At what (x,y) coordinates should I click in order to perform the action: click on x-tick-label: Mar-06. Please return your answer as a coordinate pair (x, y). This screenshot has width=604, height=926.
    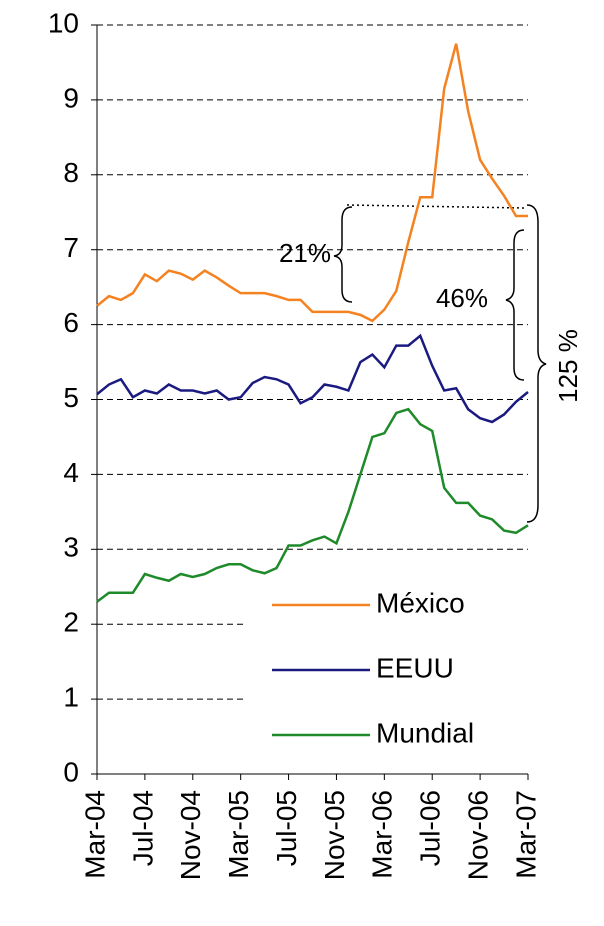
    Looking at the image, I should click on (382, 834).